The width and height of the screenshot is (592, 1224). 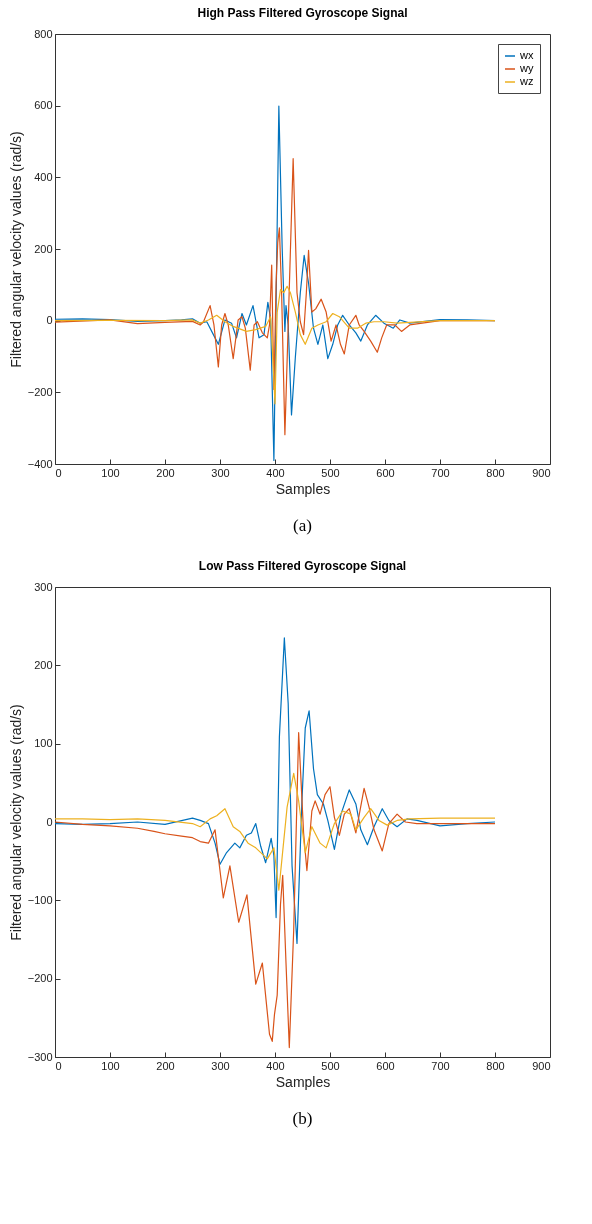 I want to click on chart-title: High Pass Filtered Gyroscope Signal, so click(x=302, y=13).